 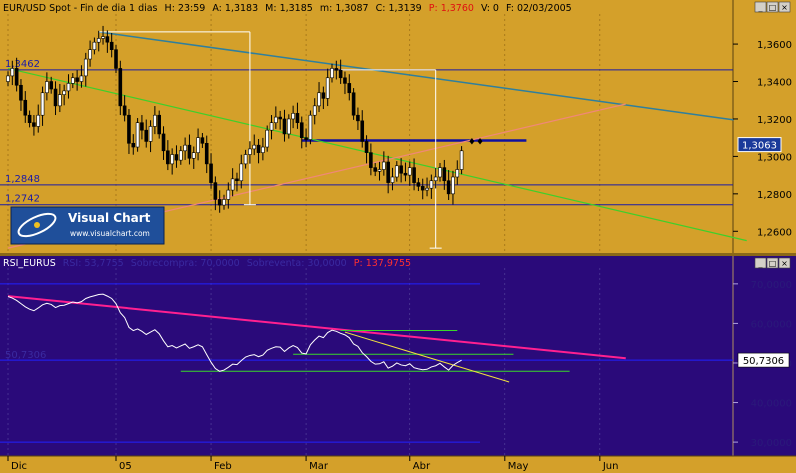 What do you see at coordinates (25, 355) in the screenshot?
I see `rsi-left-value-label: 50,7306` at bounding box center [25, 355].